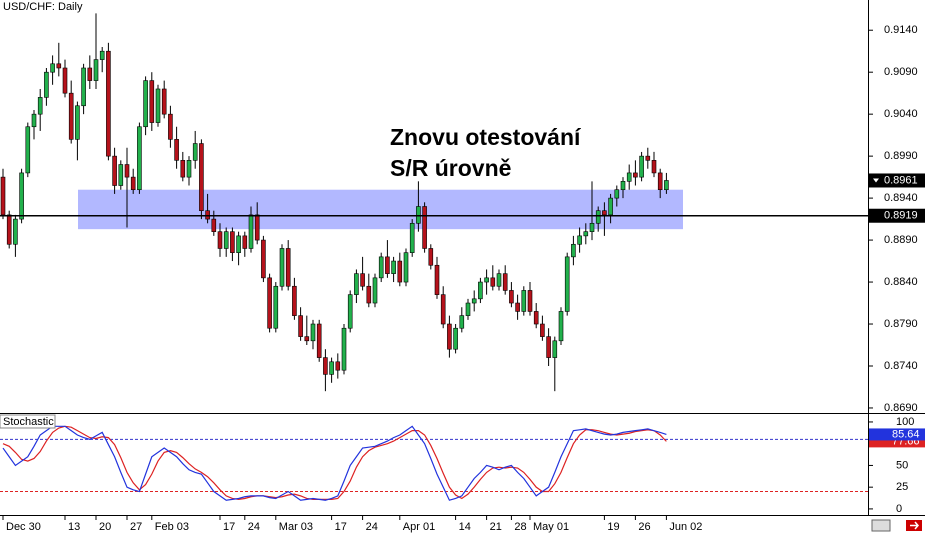 The height and width of the screenshot is (535, 925). I want to click on last-price-arrow, so click(876, 180).